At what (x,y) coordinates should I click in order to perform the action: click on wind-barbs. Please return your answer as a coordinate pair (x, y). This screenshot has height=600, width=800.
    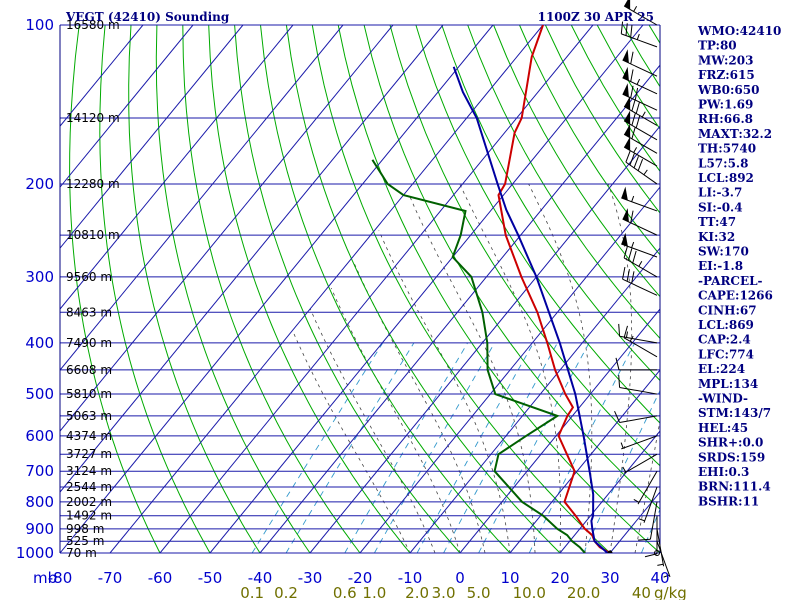
    Looking at the image, I should click on (642, 289).